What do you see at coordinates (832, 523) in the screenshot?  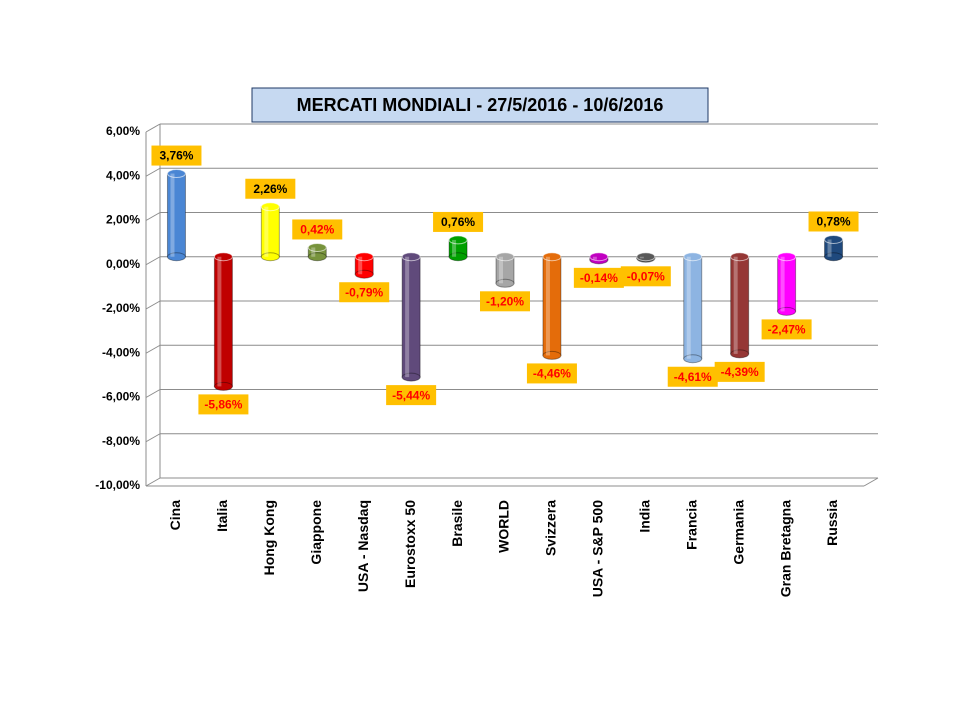 I see `x-tick-label: Russia` at bounding box center [832, 523].